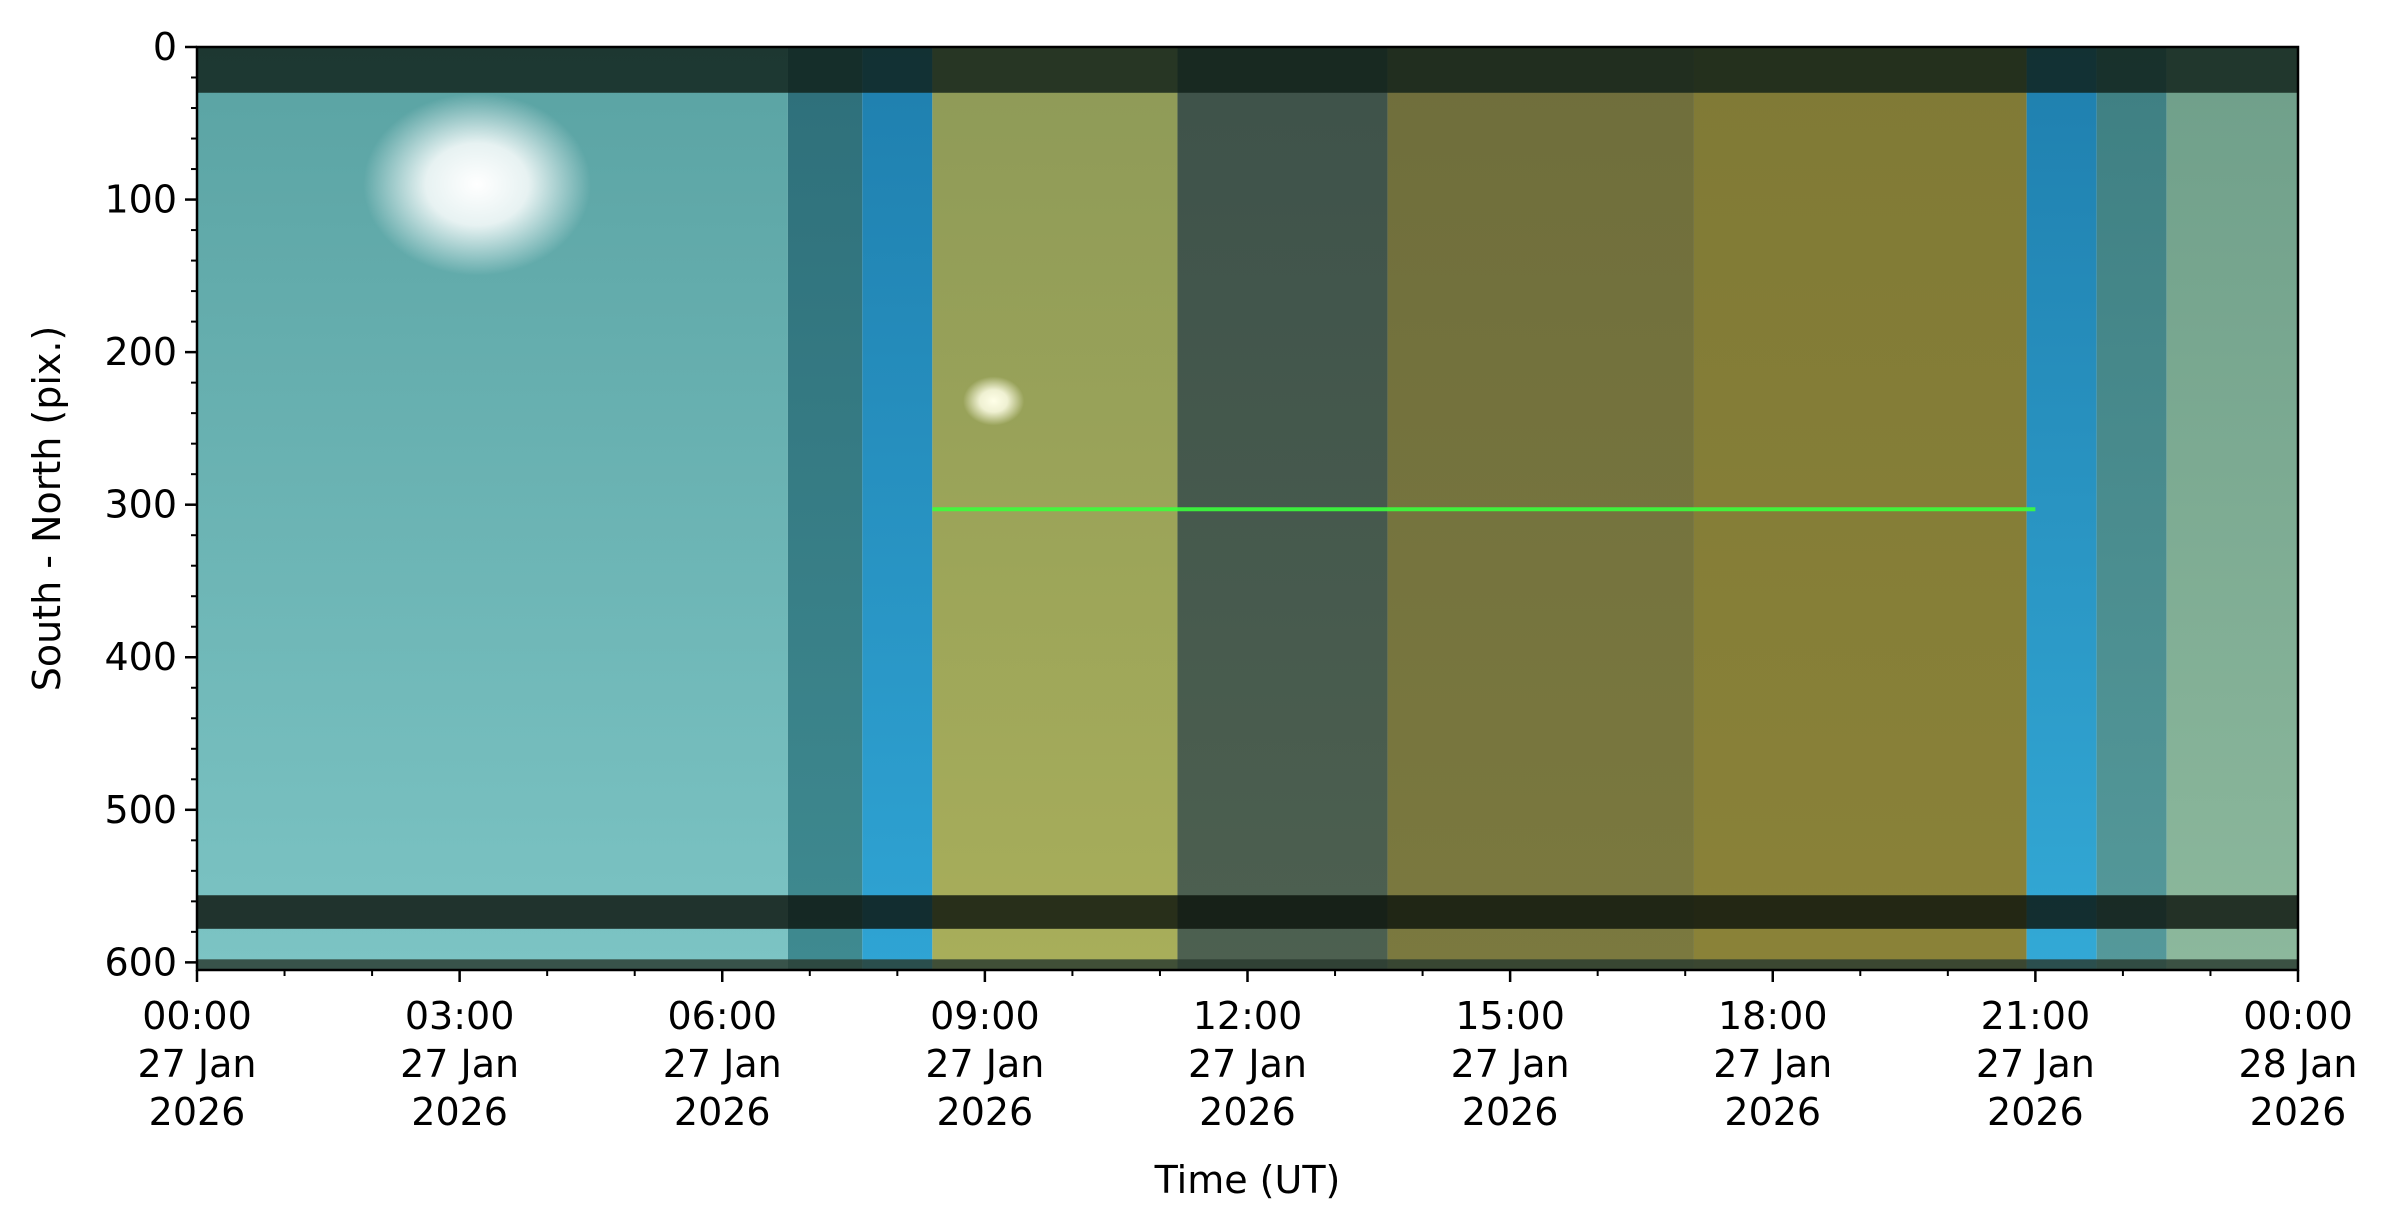  Describe the element at coordinates (140, 810) in the screenshot. I see `y-tick-label: 500` at that location.